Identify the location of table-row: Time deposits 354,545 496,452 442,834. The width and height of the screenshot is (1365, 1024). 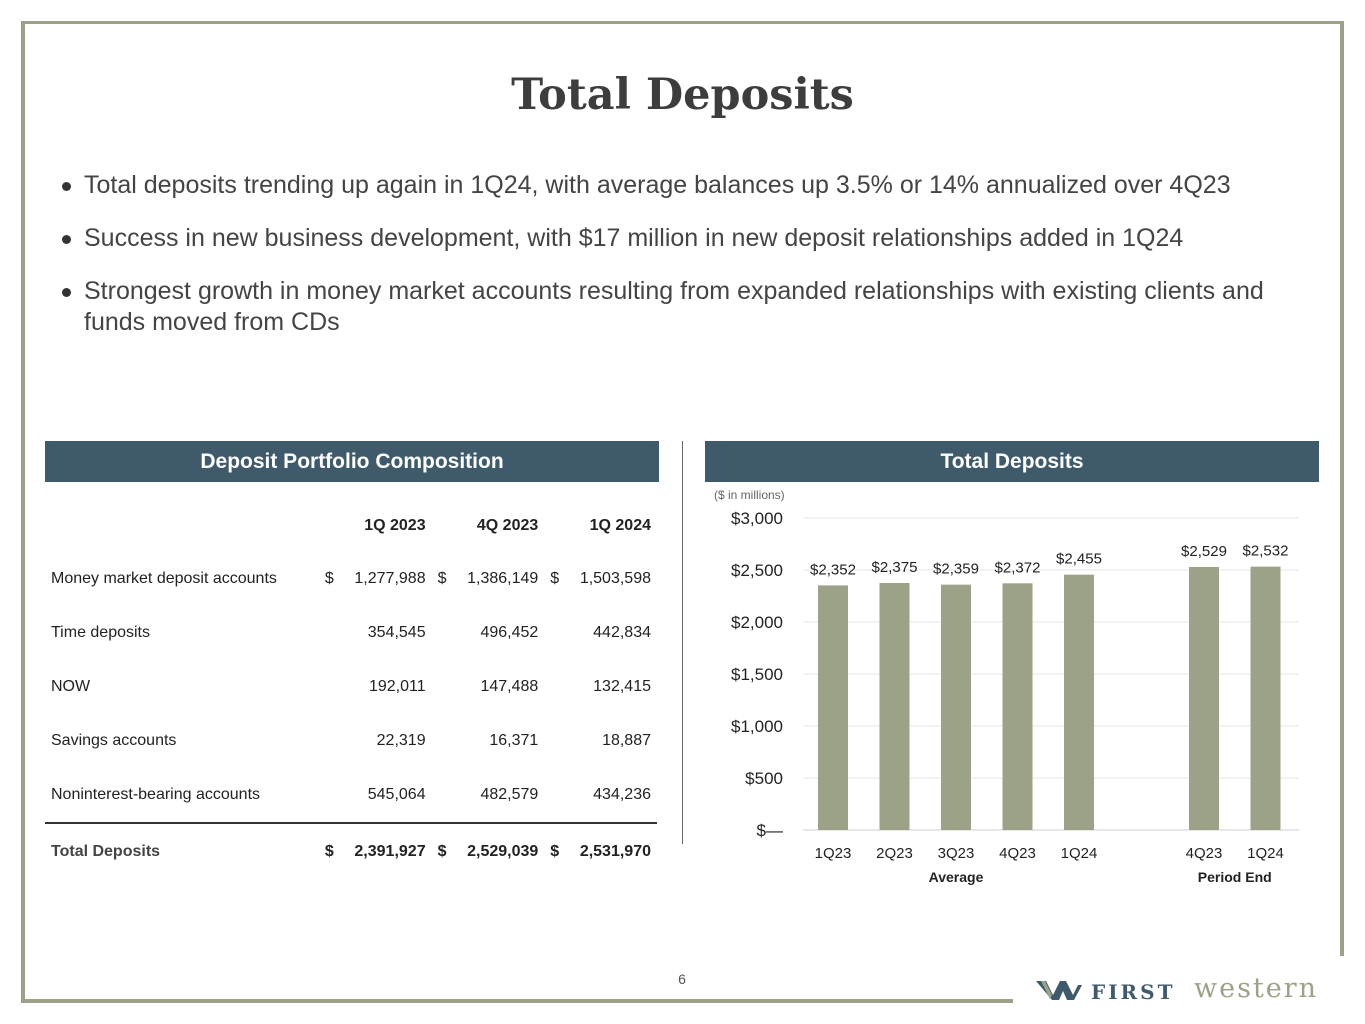
(351, 633).